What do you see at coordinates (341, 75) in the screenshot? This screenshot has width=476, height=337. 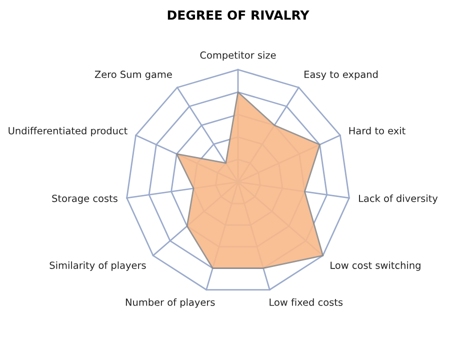 I see `spoke-label: Easy to expand` at bounding box center [341, 75].